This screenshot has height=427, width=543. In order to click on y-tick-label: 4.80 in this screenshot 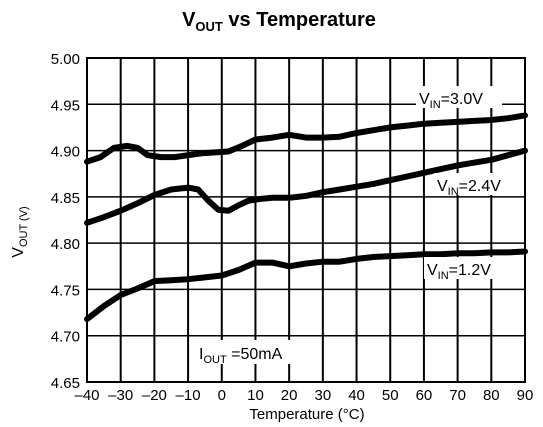, I will do `click(65, 244)`.